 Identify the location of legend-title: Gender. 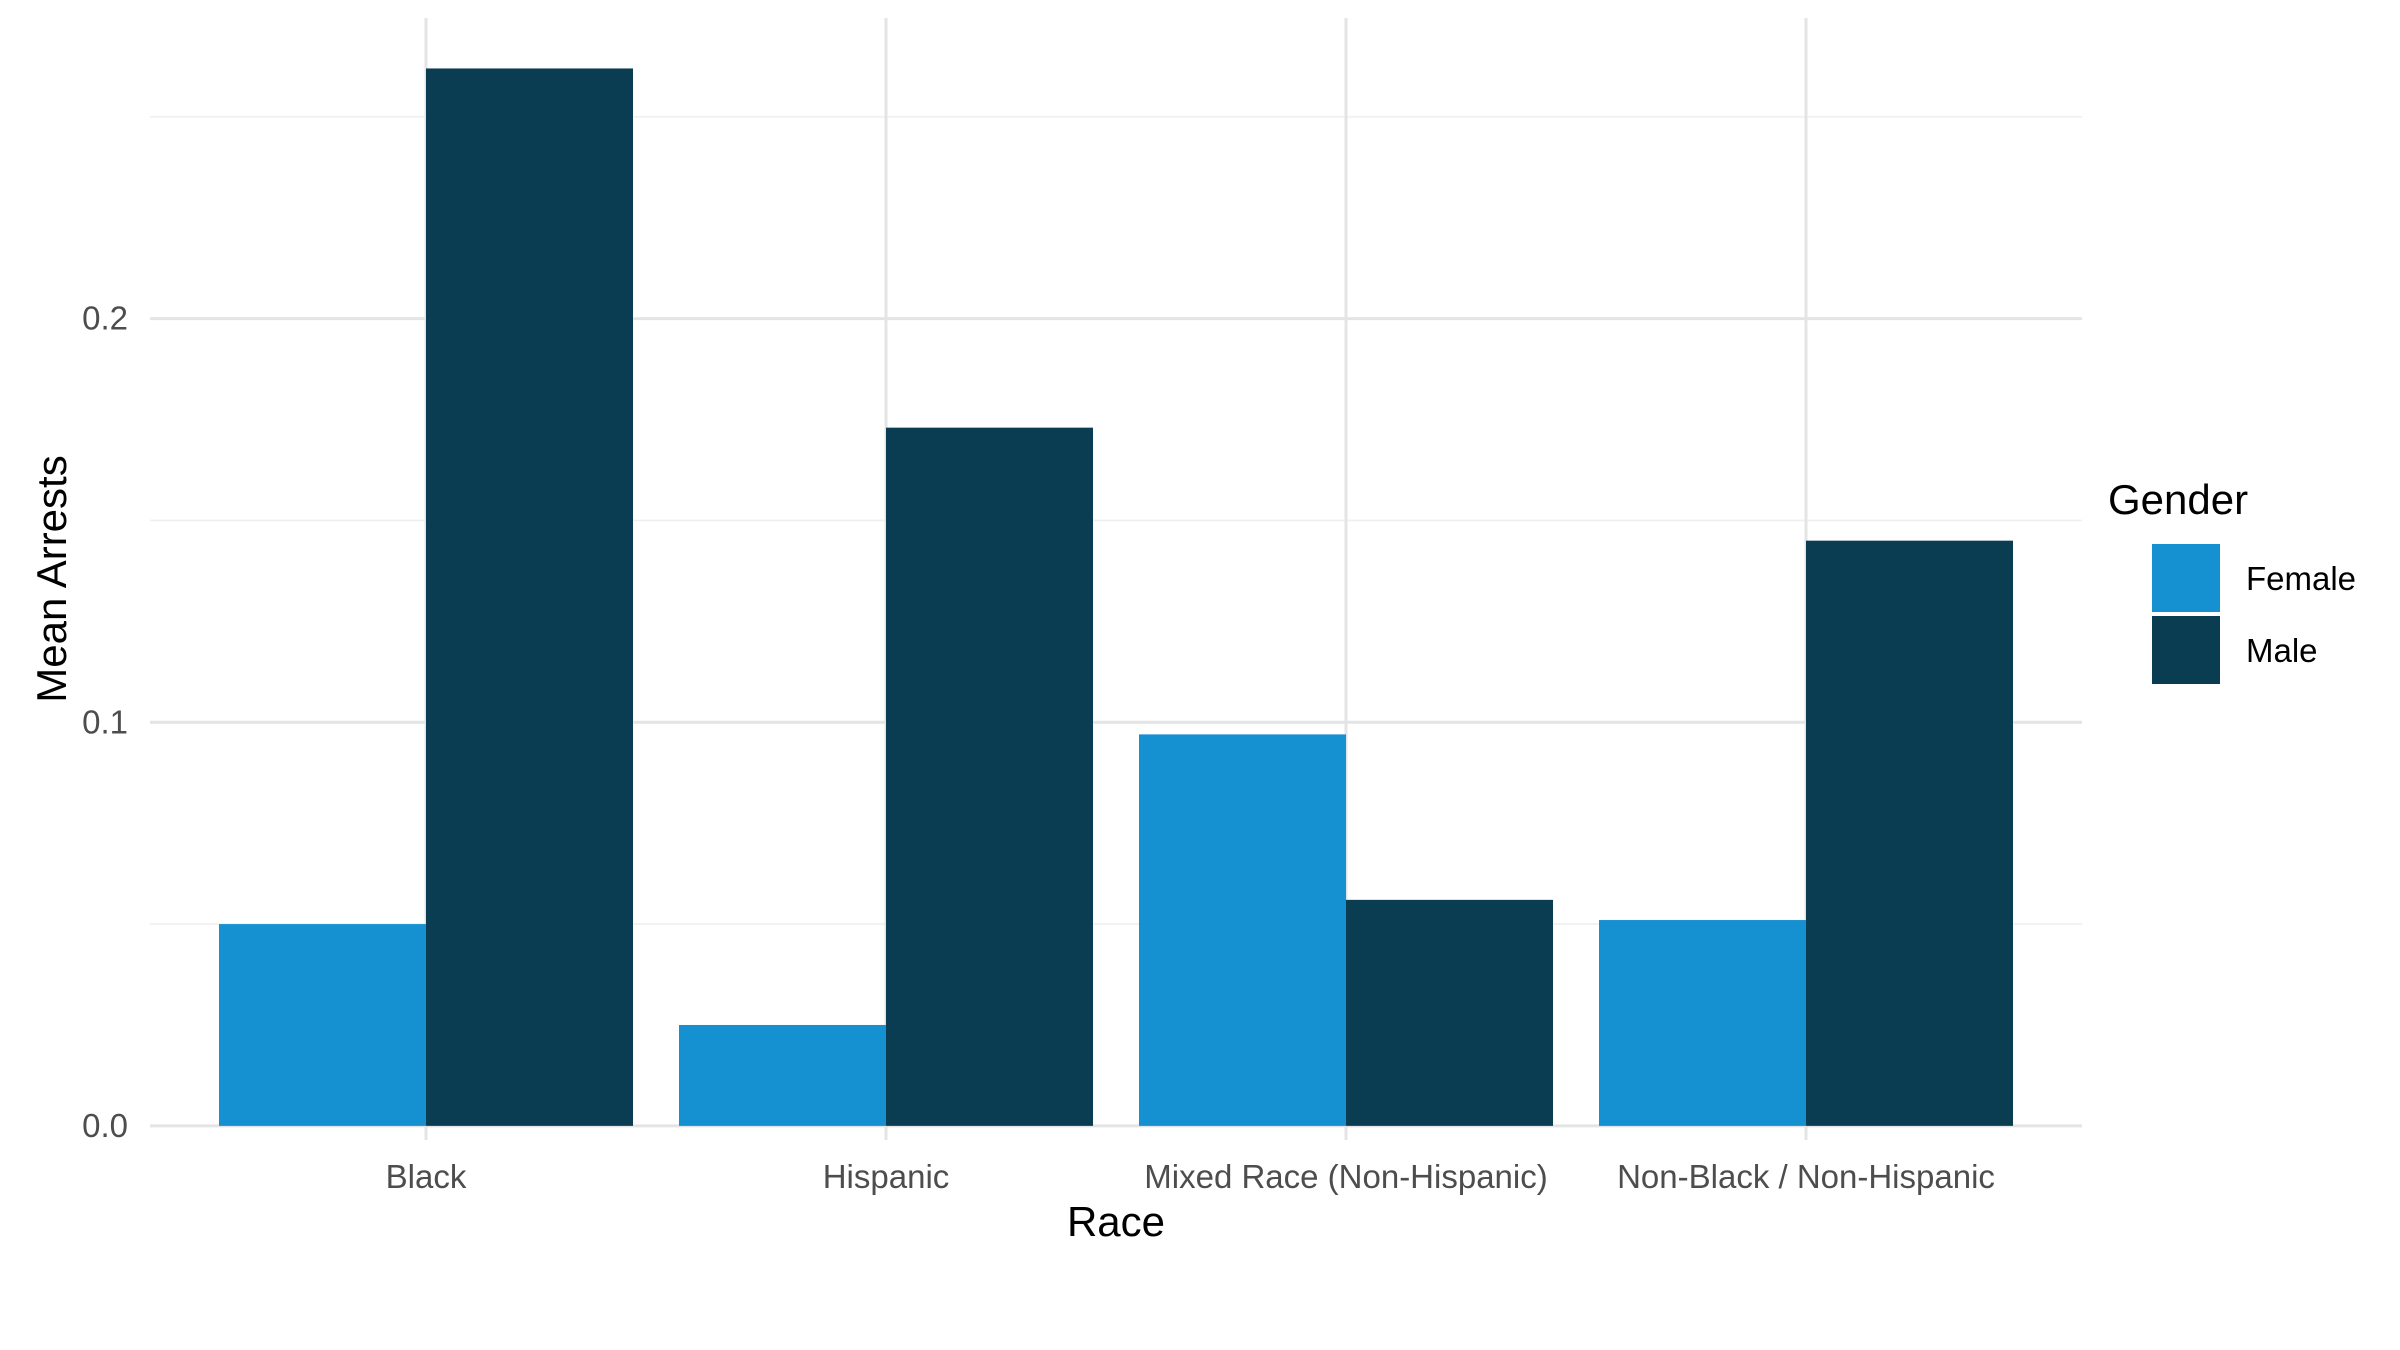
(2178, 499).